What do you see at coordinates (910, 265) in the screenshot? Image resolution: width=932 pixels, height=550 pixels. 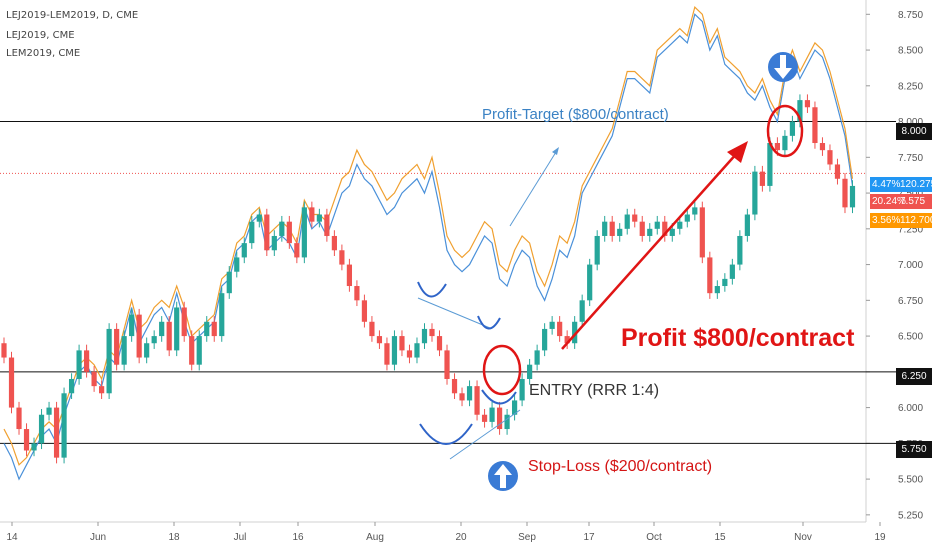 I see `y-tick-label: 7.000` at bounding box center [910, 265].